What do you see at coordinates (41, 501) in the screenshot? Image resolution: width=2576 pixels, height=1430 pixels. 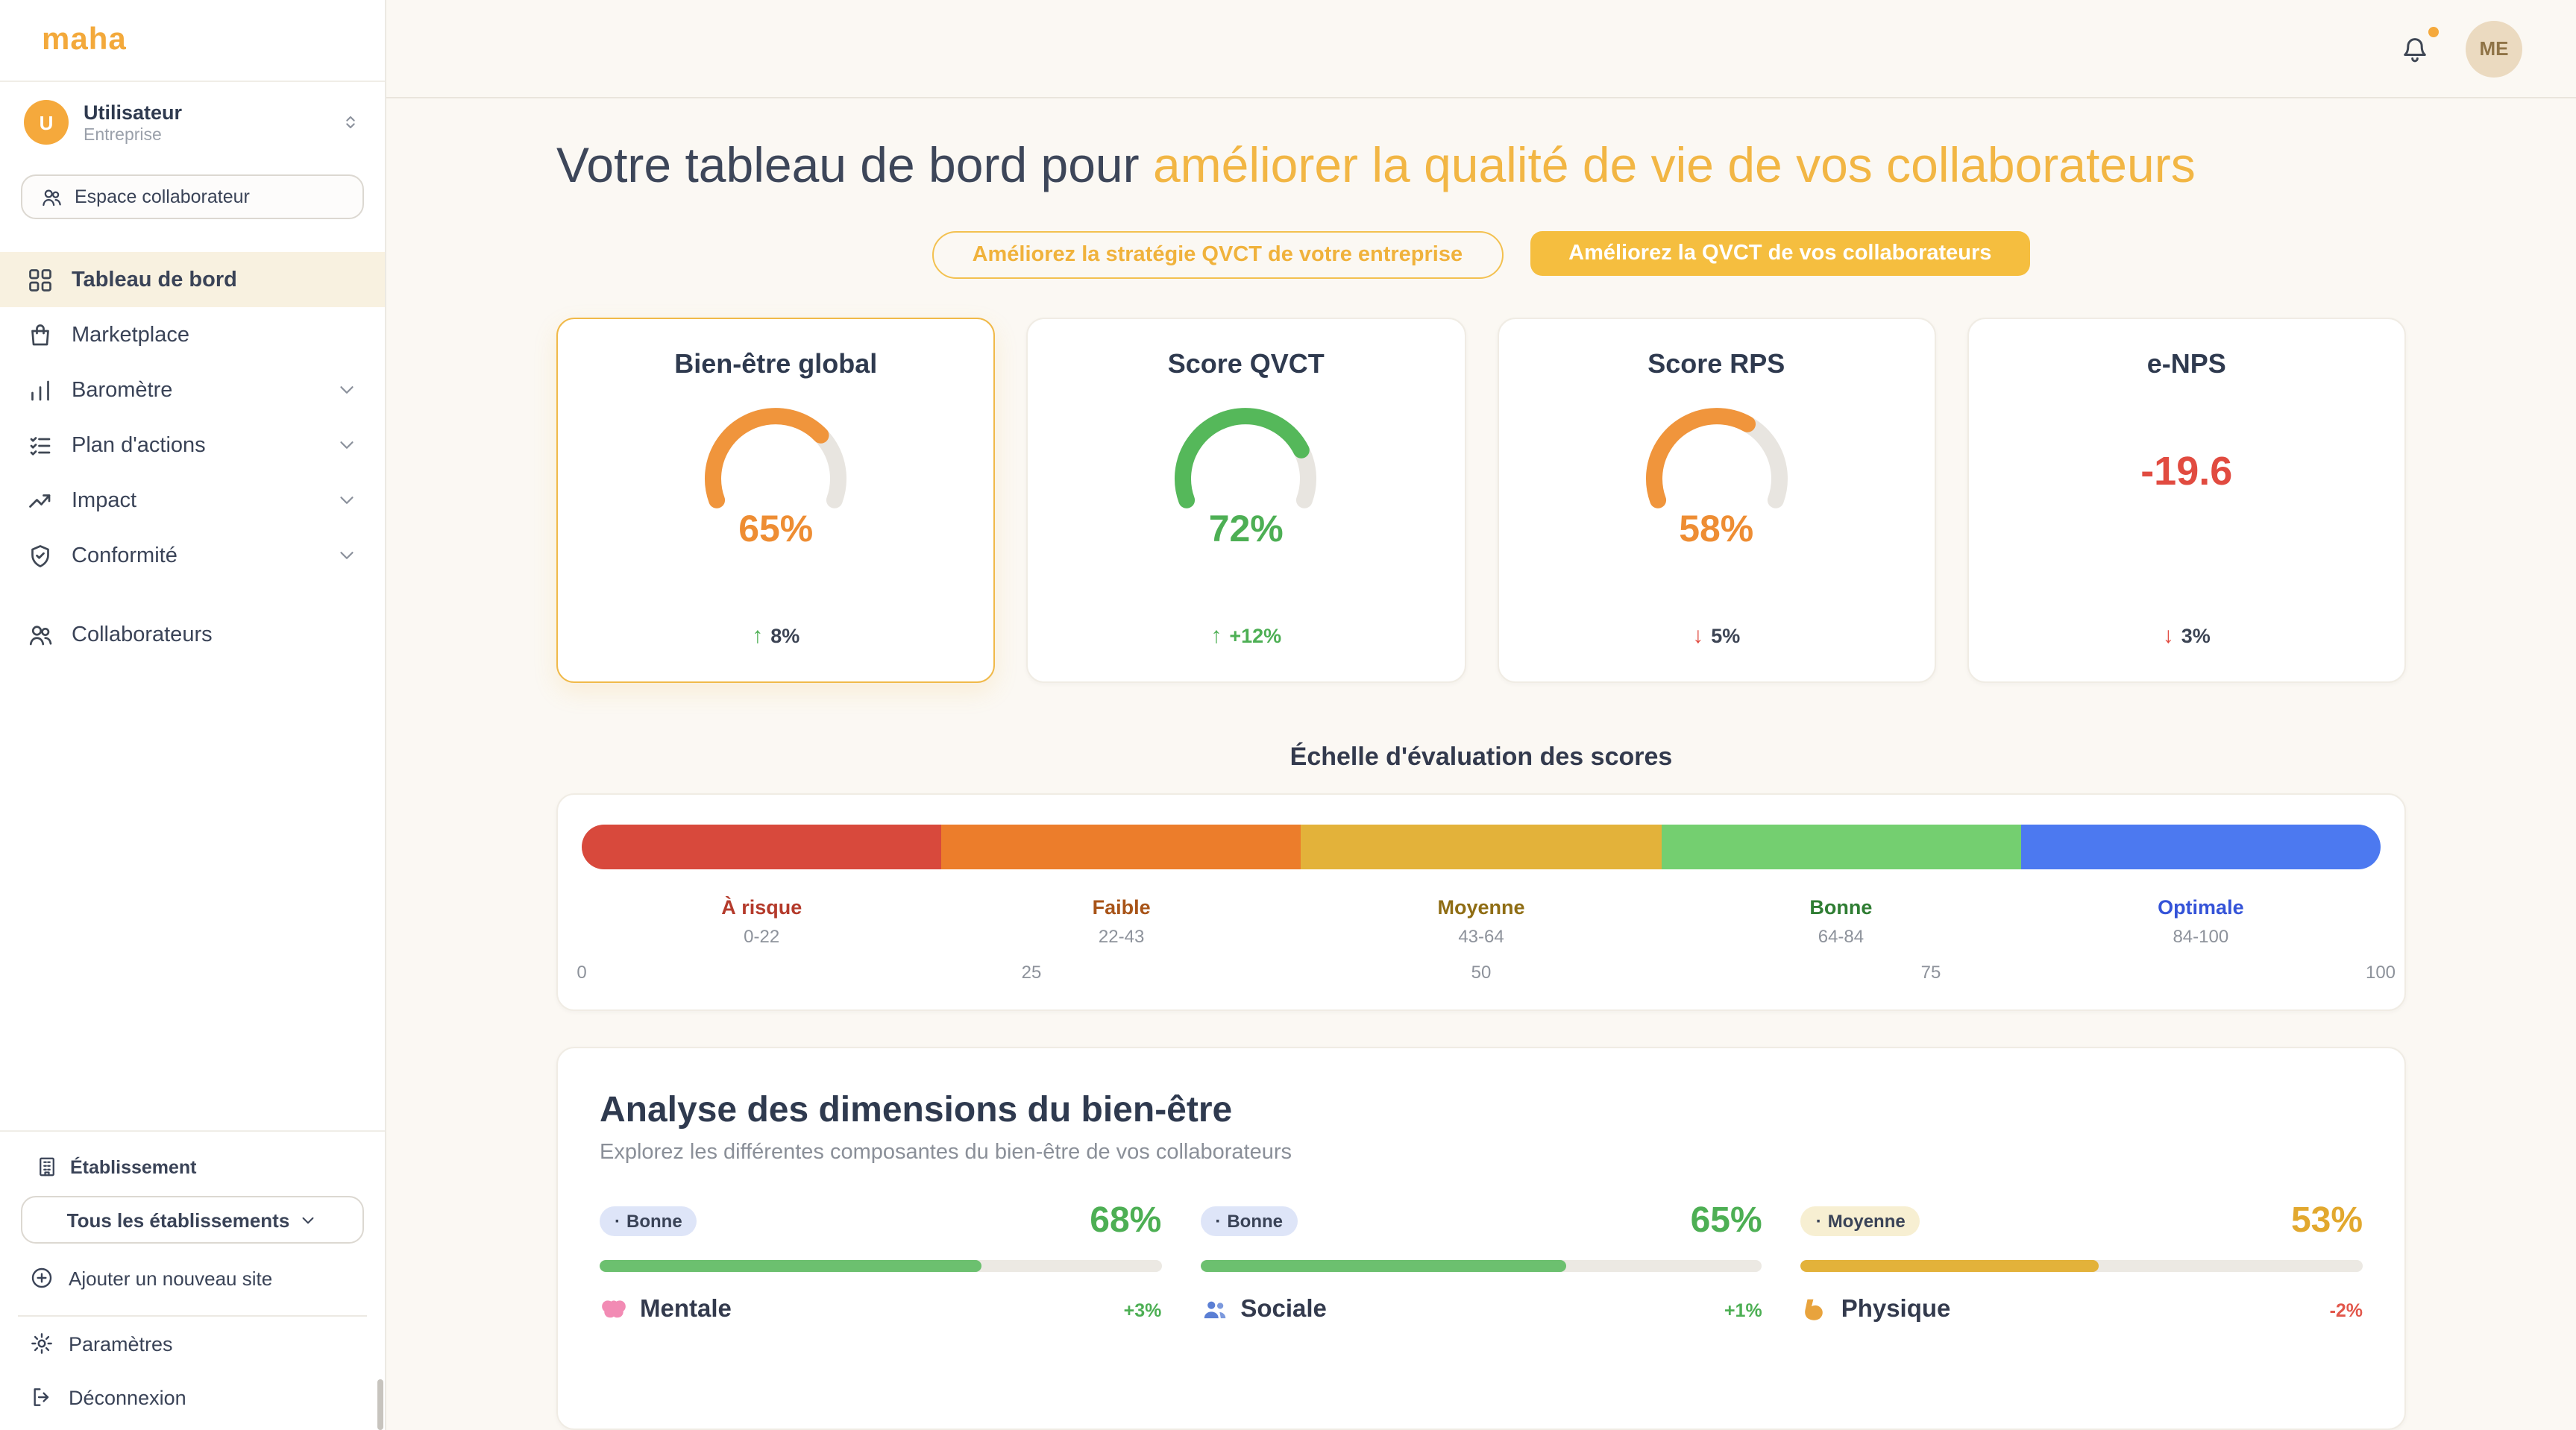 I see `trending-up-icon` at bounding box center [41, 501].